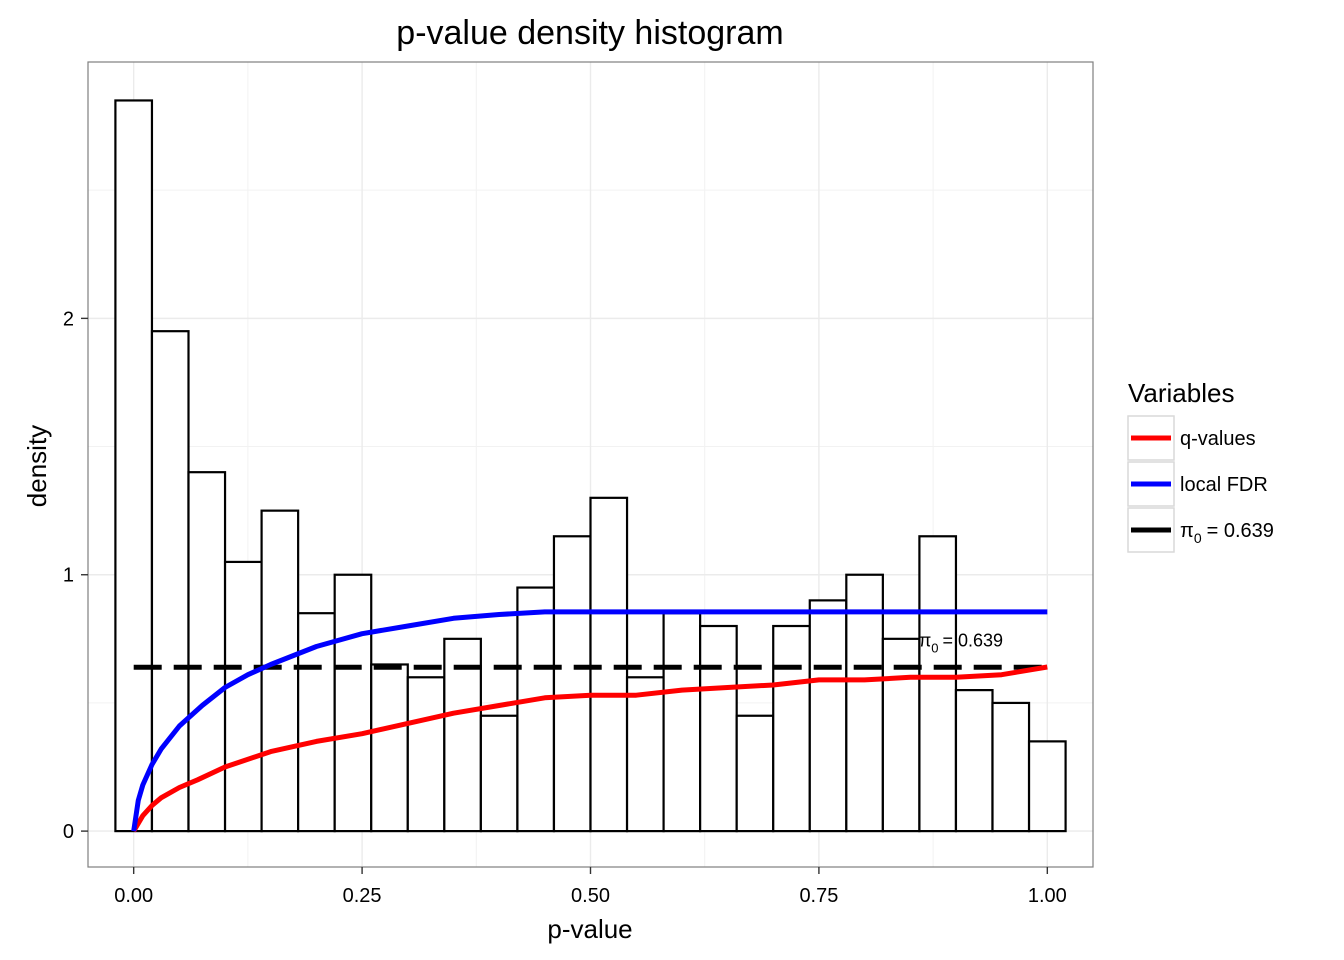 This screenshot has width=1344, height=960. Describe the element at coordinates (1240, 531) in the screenshot. I see `legend-label-pi0-value: = 0.639` at that location.